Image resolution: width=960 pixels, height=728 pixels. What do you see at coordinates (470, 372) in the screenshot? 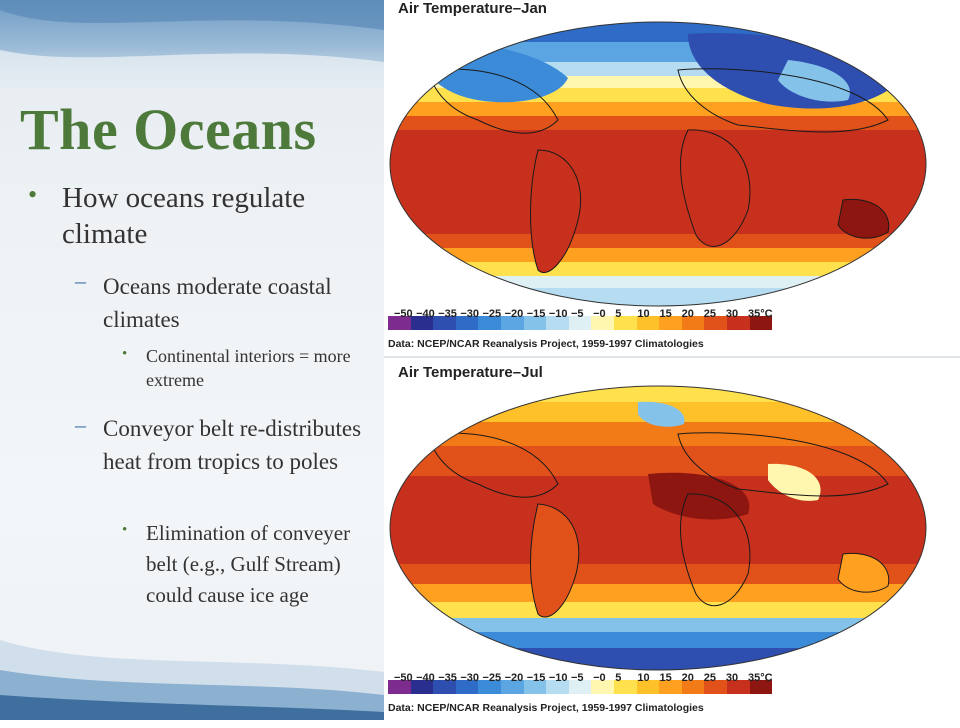
I see `map-title: Air Temperature–Jul` at bounding box center [470, 372].